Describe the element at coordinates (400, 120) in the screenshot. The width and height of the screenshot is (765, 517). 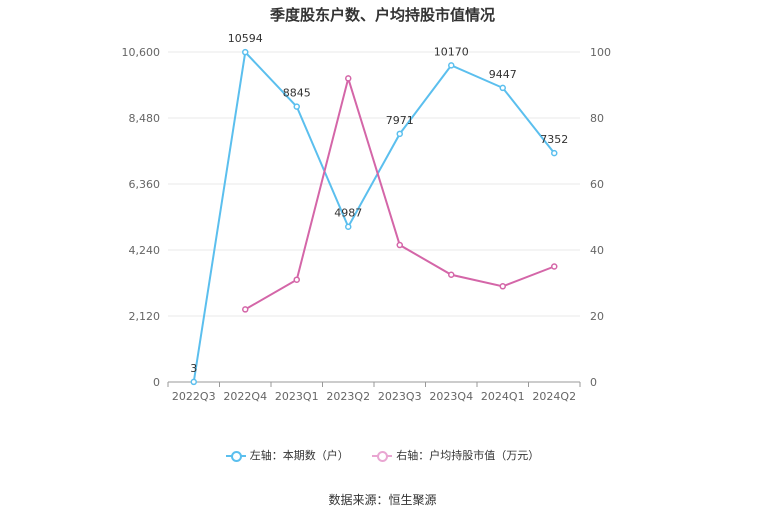
I see `data-label-households: 7971` at that location.